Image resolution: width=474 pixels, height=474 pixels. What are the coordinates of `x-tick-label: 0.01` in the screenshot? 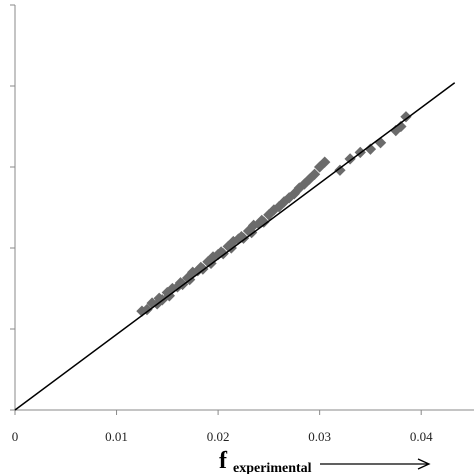 It's located at (116, 436).